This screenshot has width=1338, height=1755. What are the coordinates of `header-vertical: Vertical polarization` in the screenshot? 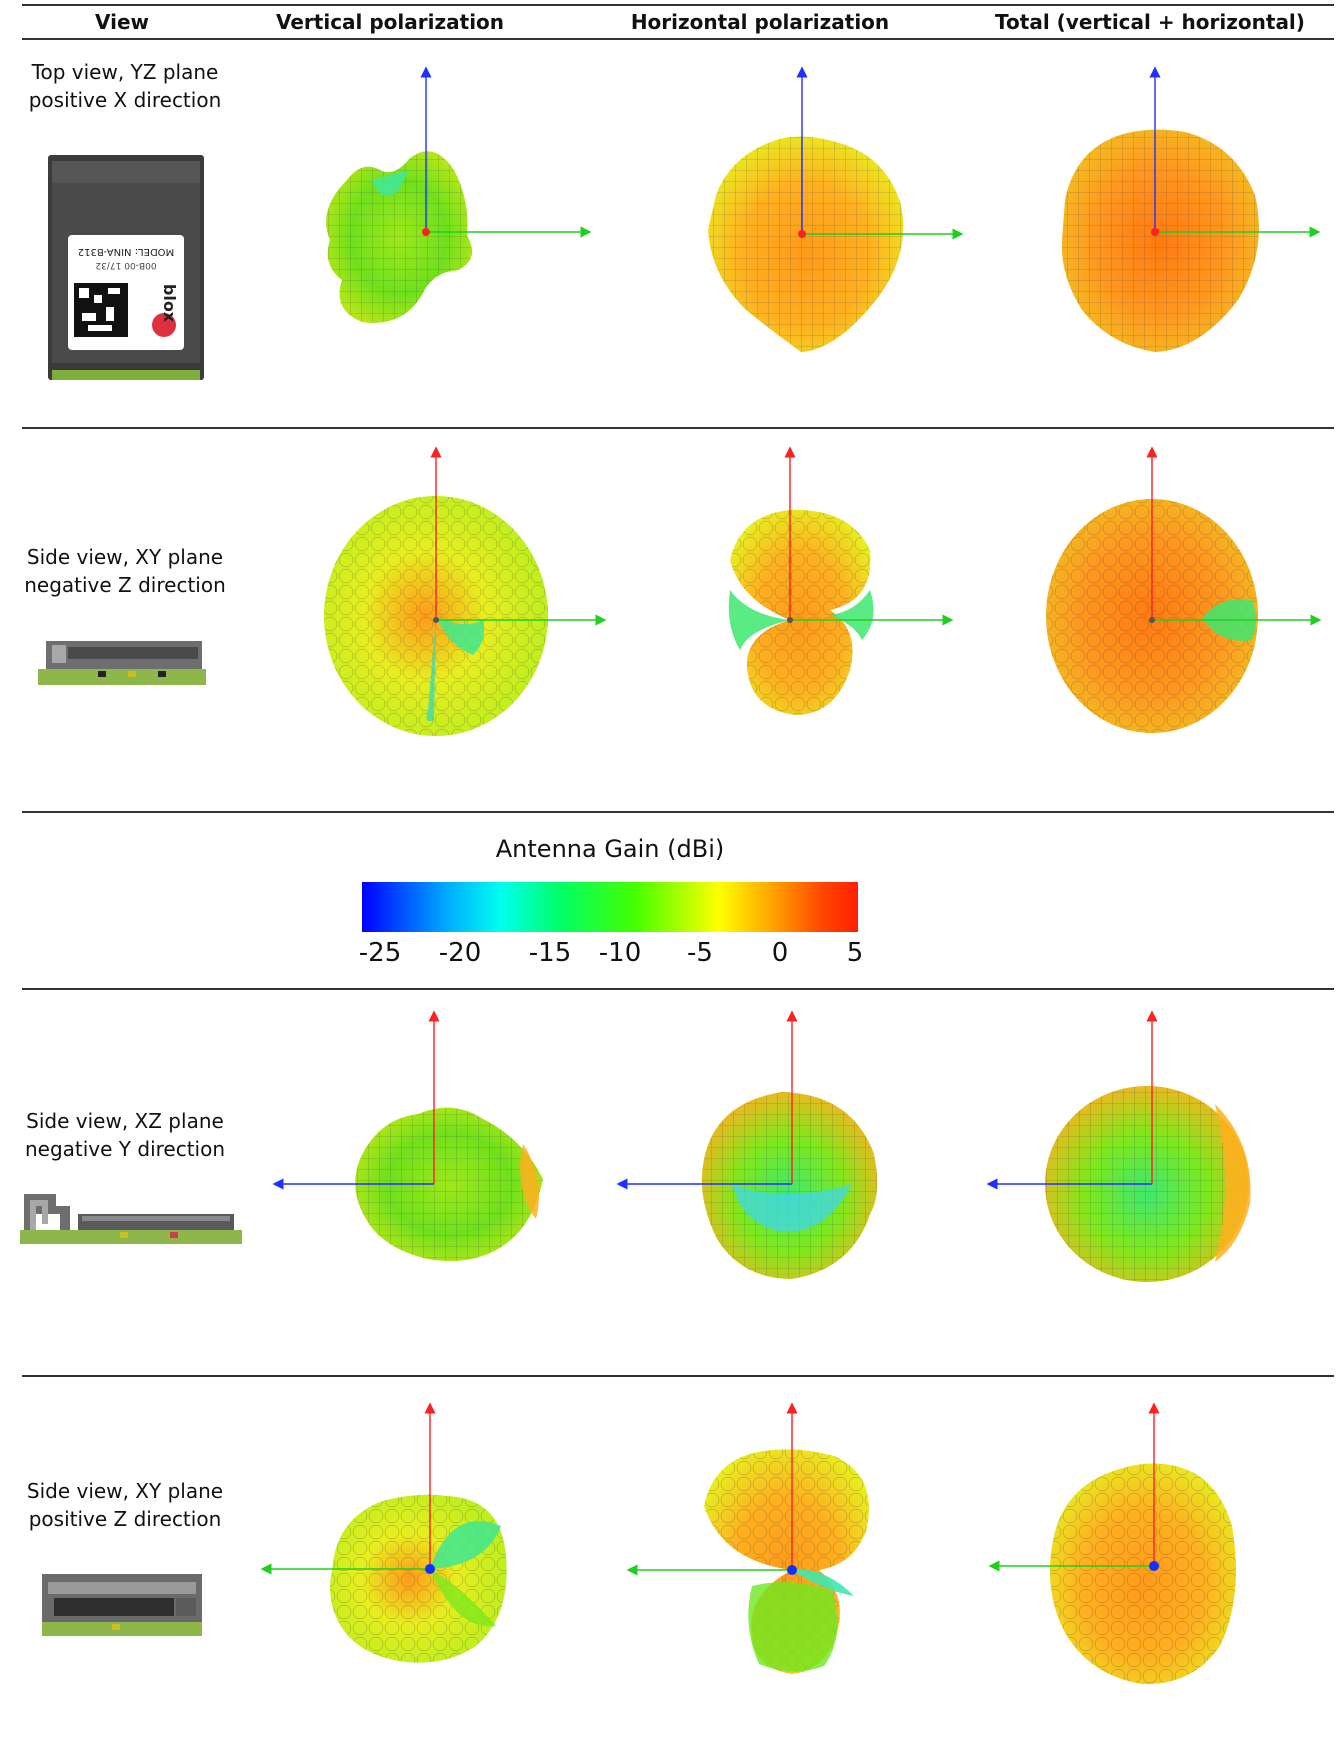 It's located at (390, 22).